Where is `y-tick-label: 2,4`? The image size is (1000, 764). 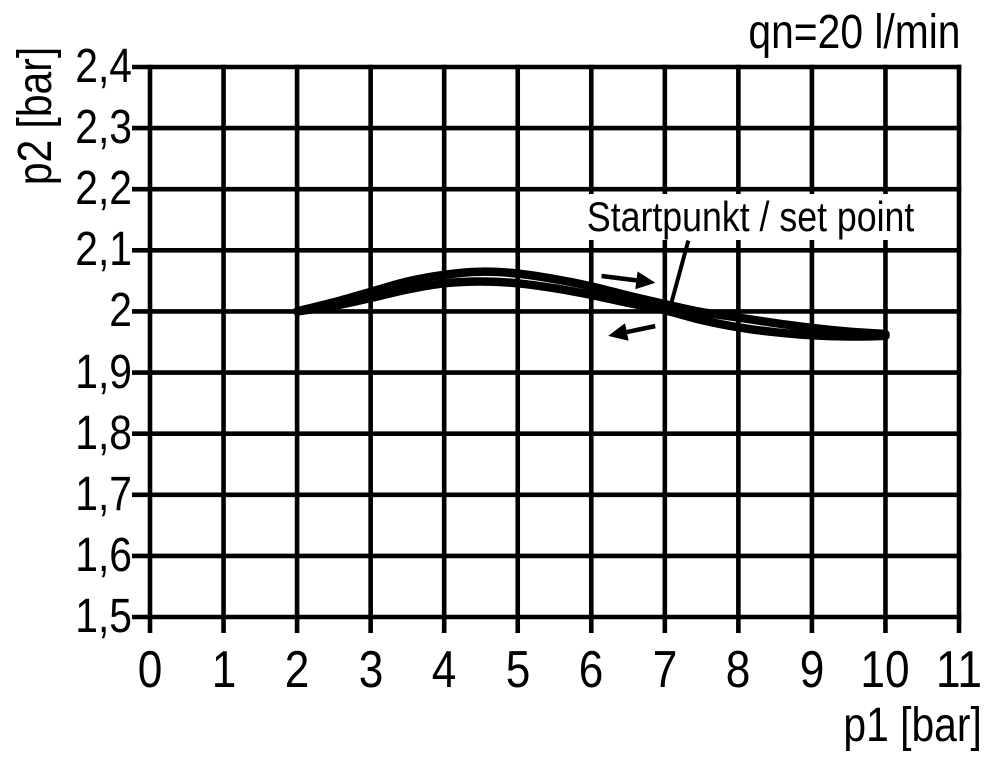
y-tick-label: 2,4 is located at coordinates (103, 66).